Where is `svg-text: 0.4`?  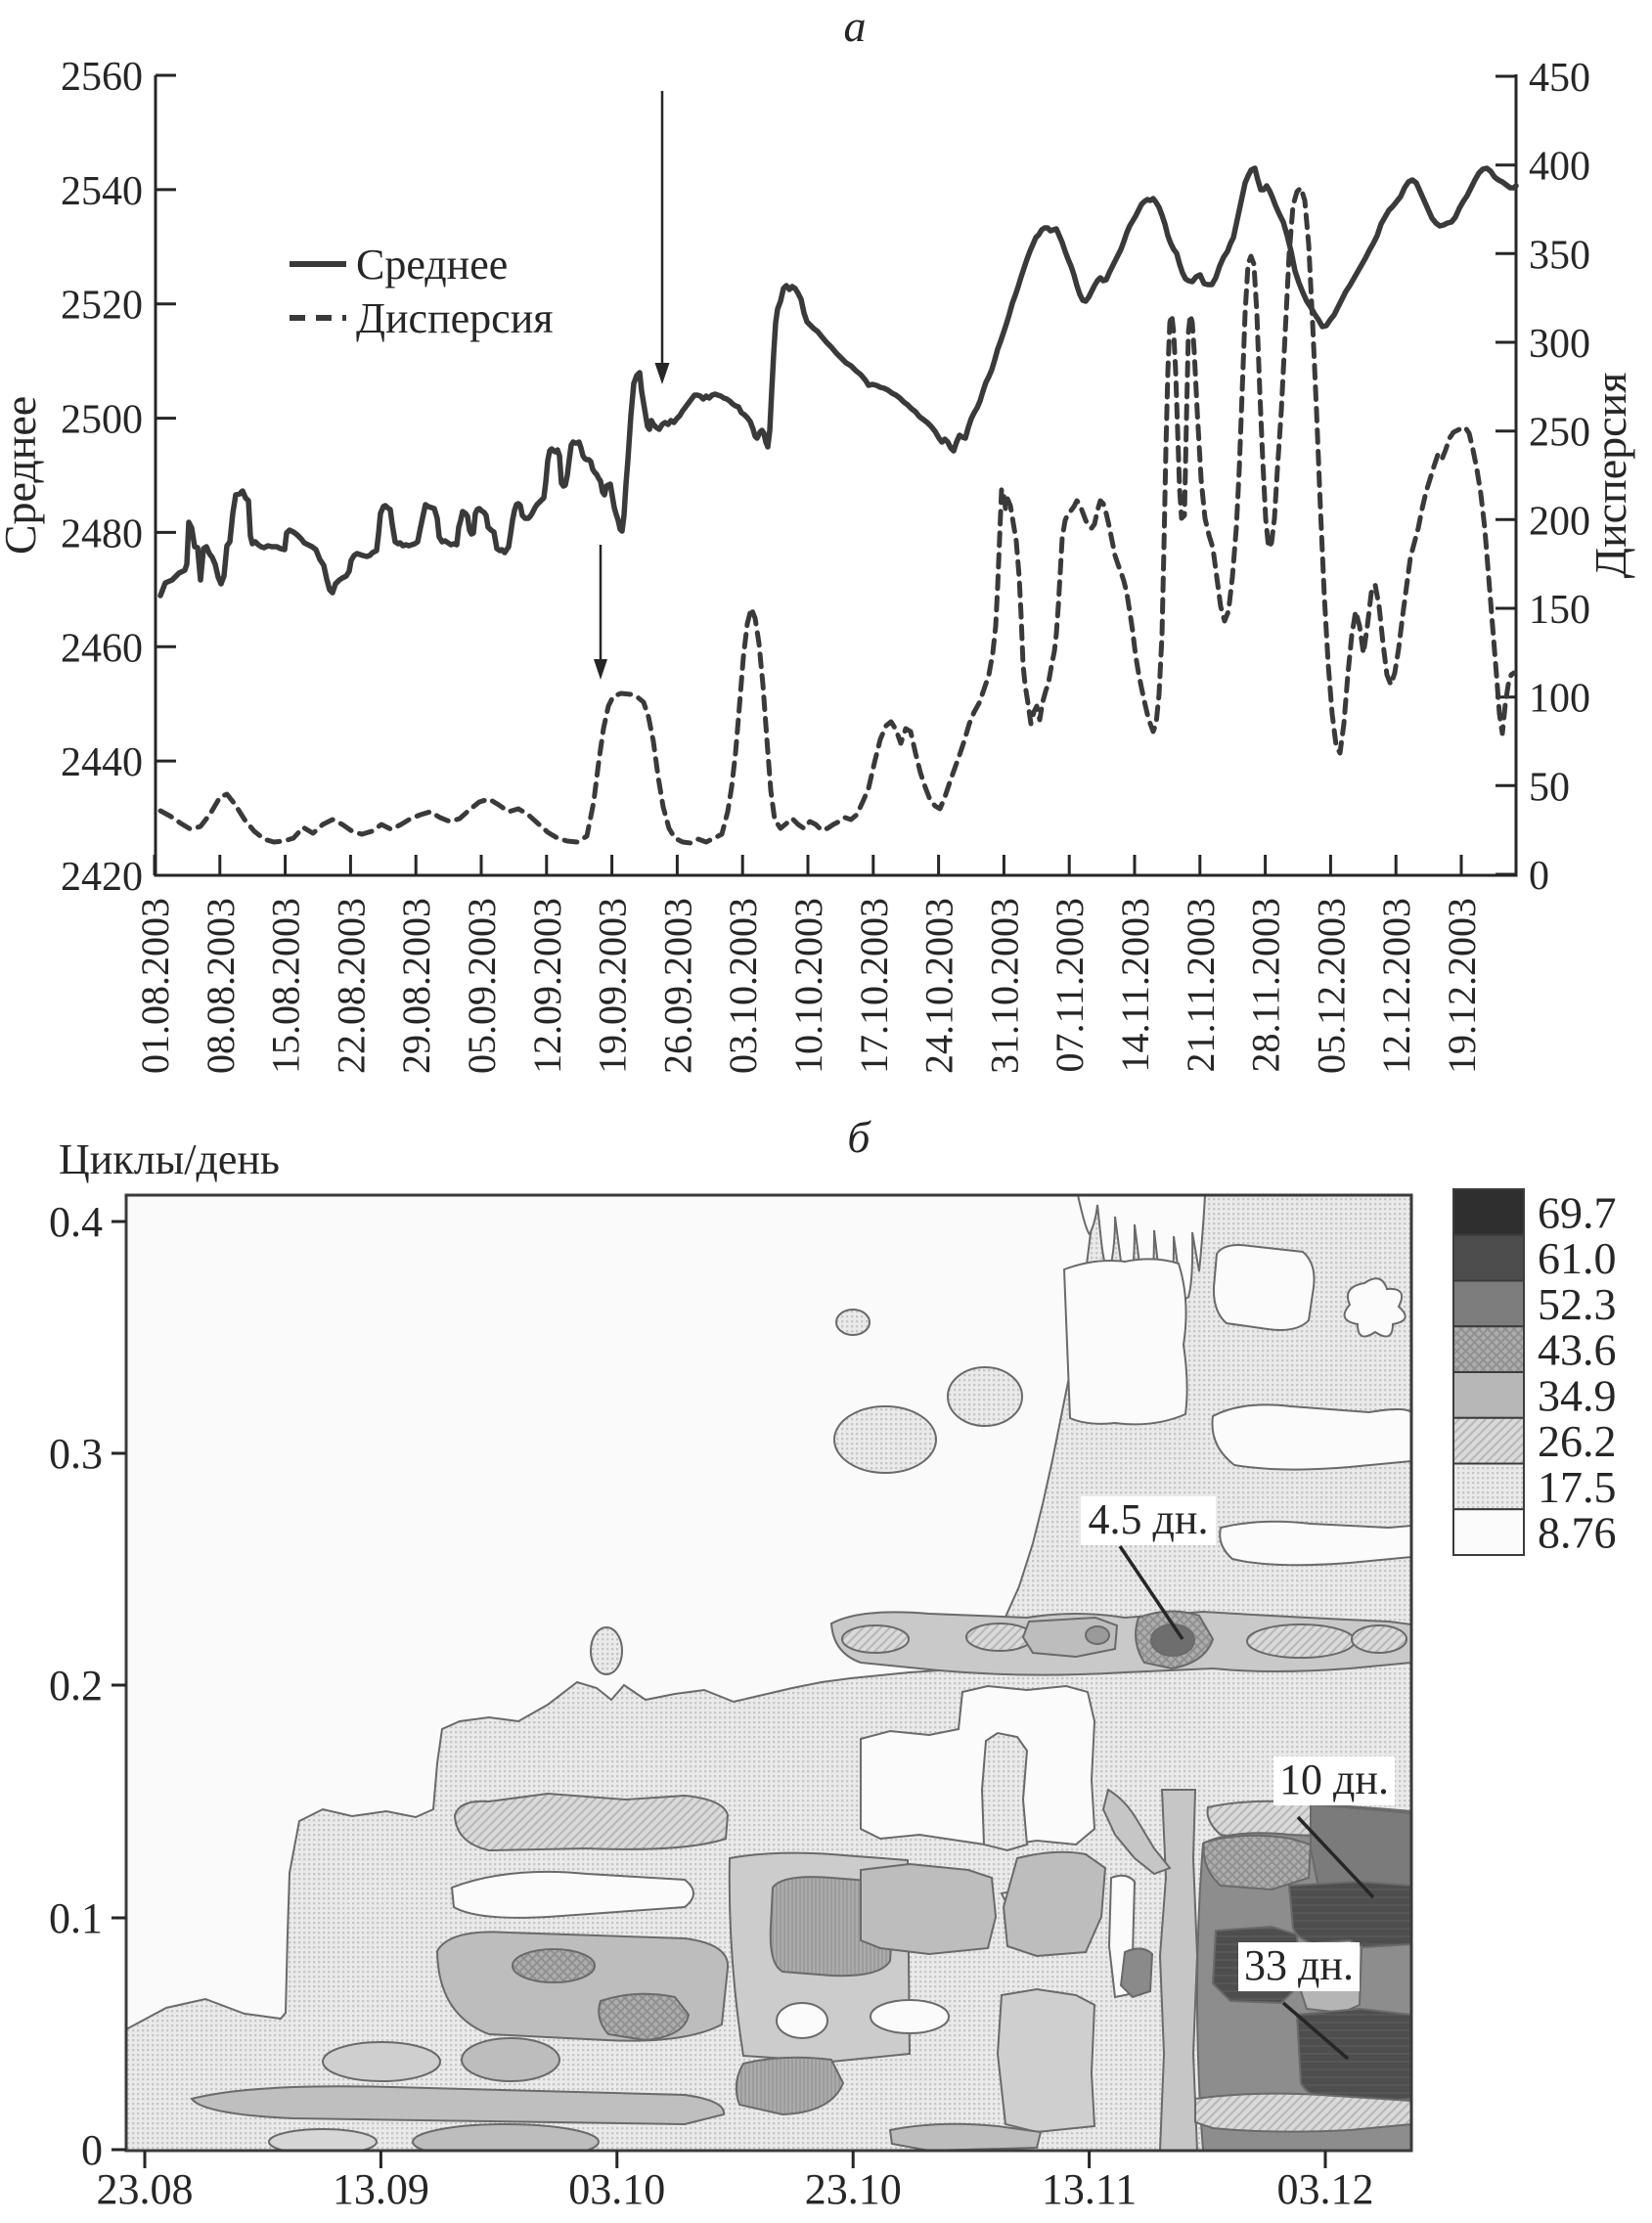 svg-text: 0.4 is located at coordinates (76, 1222).